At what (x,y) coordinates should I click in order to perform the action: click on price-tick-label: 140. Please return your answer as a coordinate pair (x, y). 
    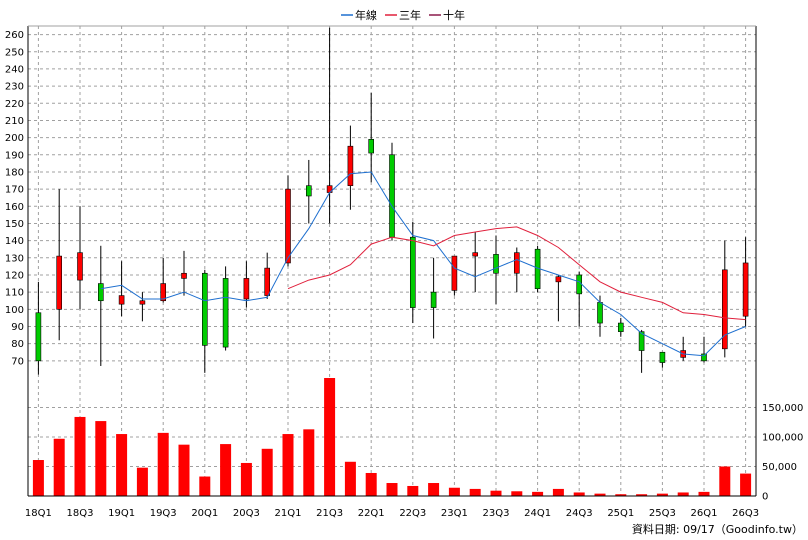
    Looking at the image, I should click on (14, 241).